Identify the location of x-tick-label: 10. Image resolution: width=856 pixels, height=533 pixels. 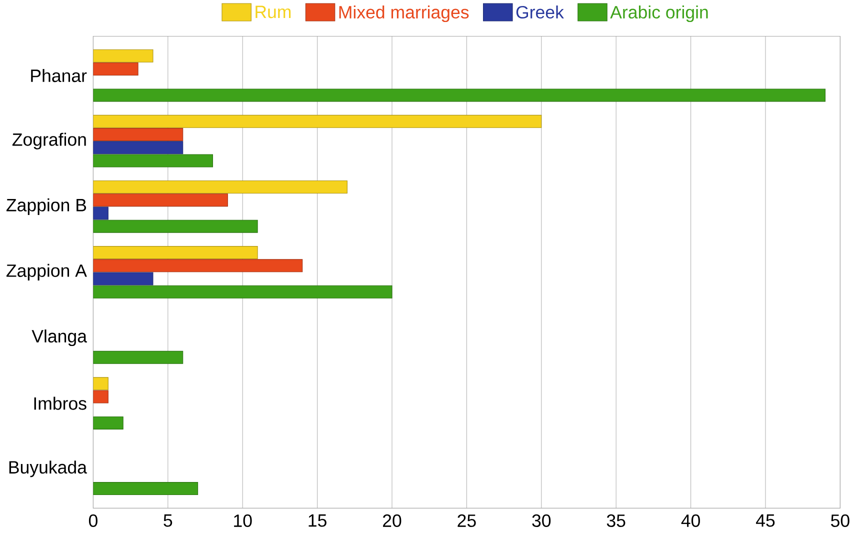
(243, 521).